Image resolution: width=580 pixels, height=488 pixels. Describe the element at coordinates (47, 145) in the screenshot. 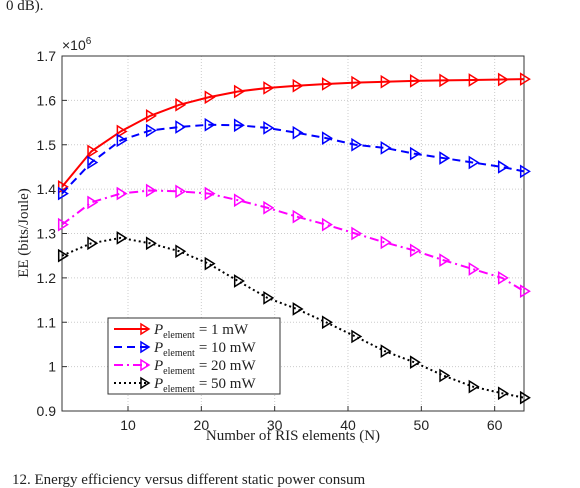

I see `y-tick-label: 1.5` at that location.